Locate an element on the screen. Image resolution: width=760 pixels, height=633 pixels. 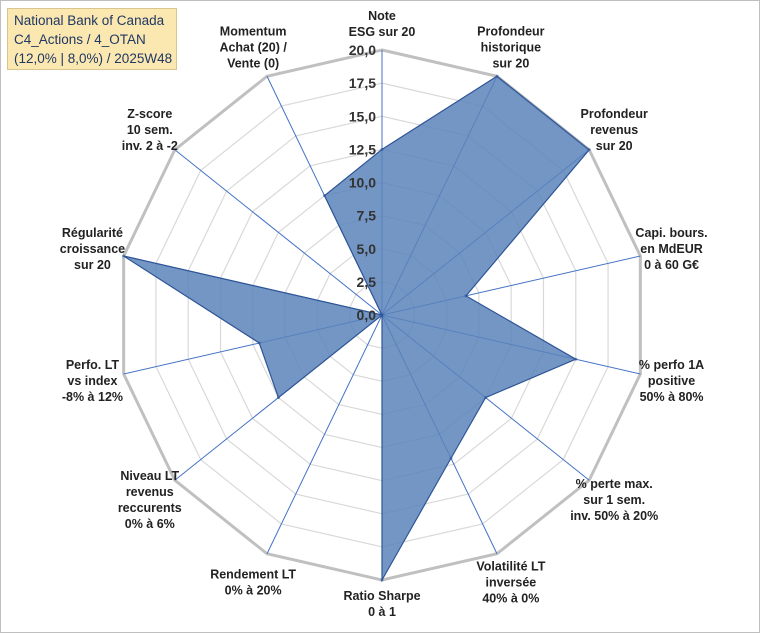
category-label: Momentum Achat (20) / Vente (0) is located at coordinates (253, 47).